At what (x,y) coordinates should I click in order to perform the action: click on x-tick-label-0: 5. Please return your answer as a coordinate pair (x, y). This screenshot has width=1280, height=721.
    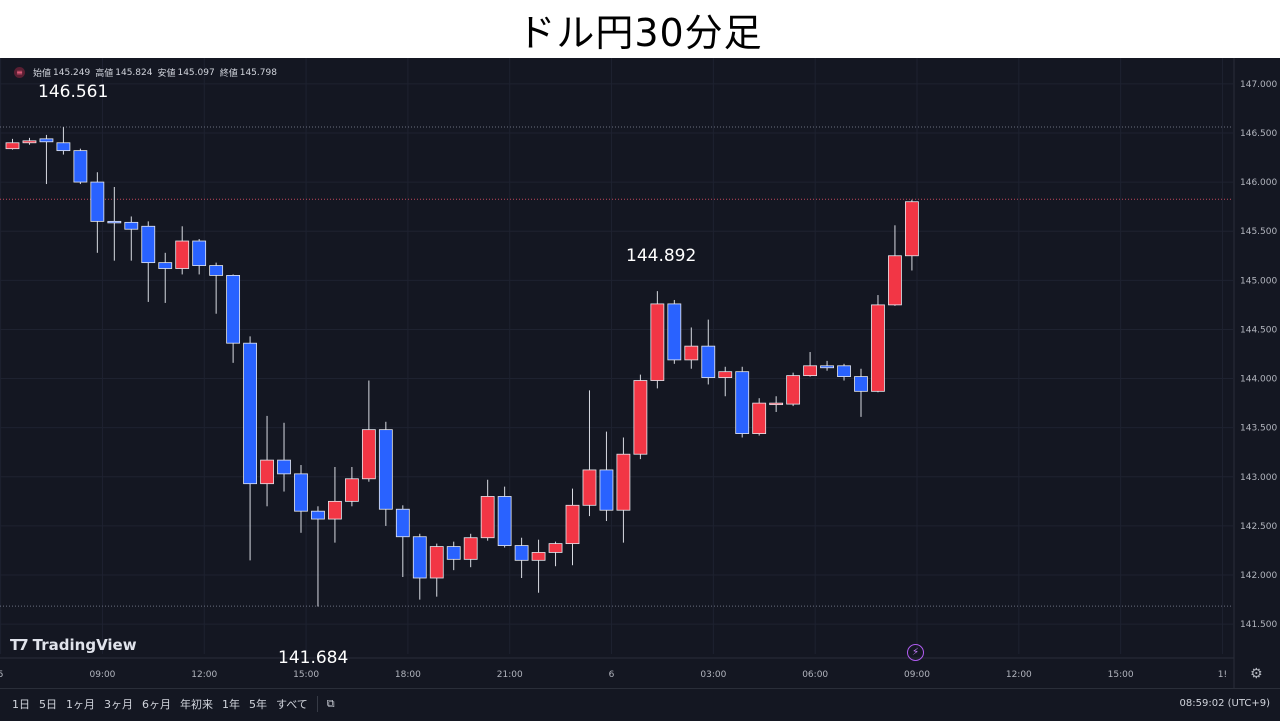
    Looking at the image, I should click on (1, 675).